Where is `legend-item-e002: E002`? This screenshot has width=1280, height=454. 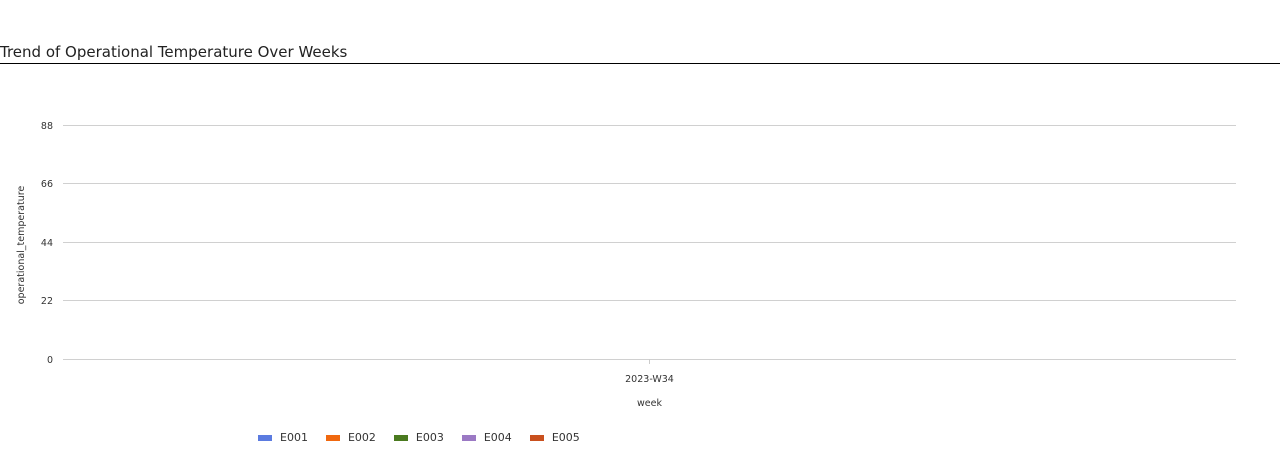 legend-item-e002: E002 is located at coordinates (350, 437).